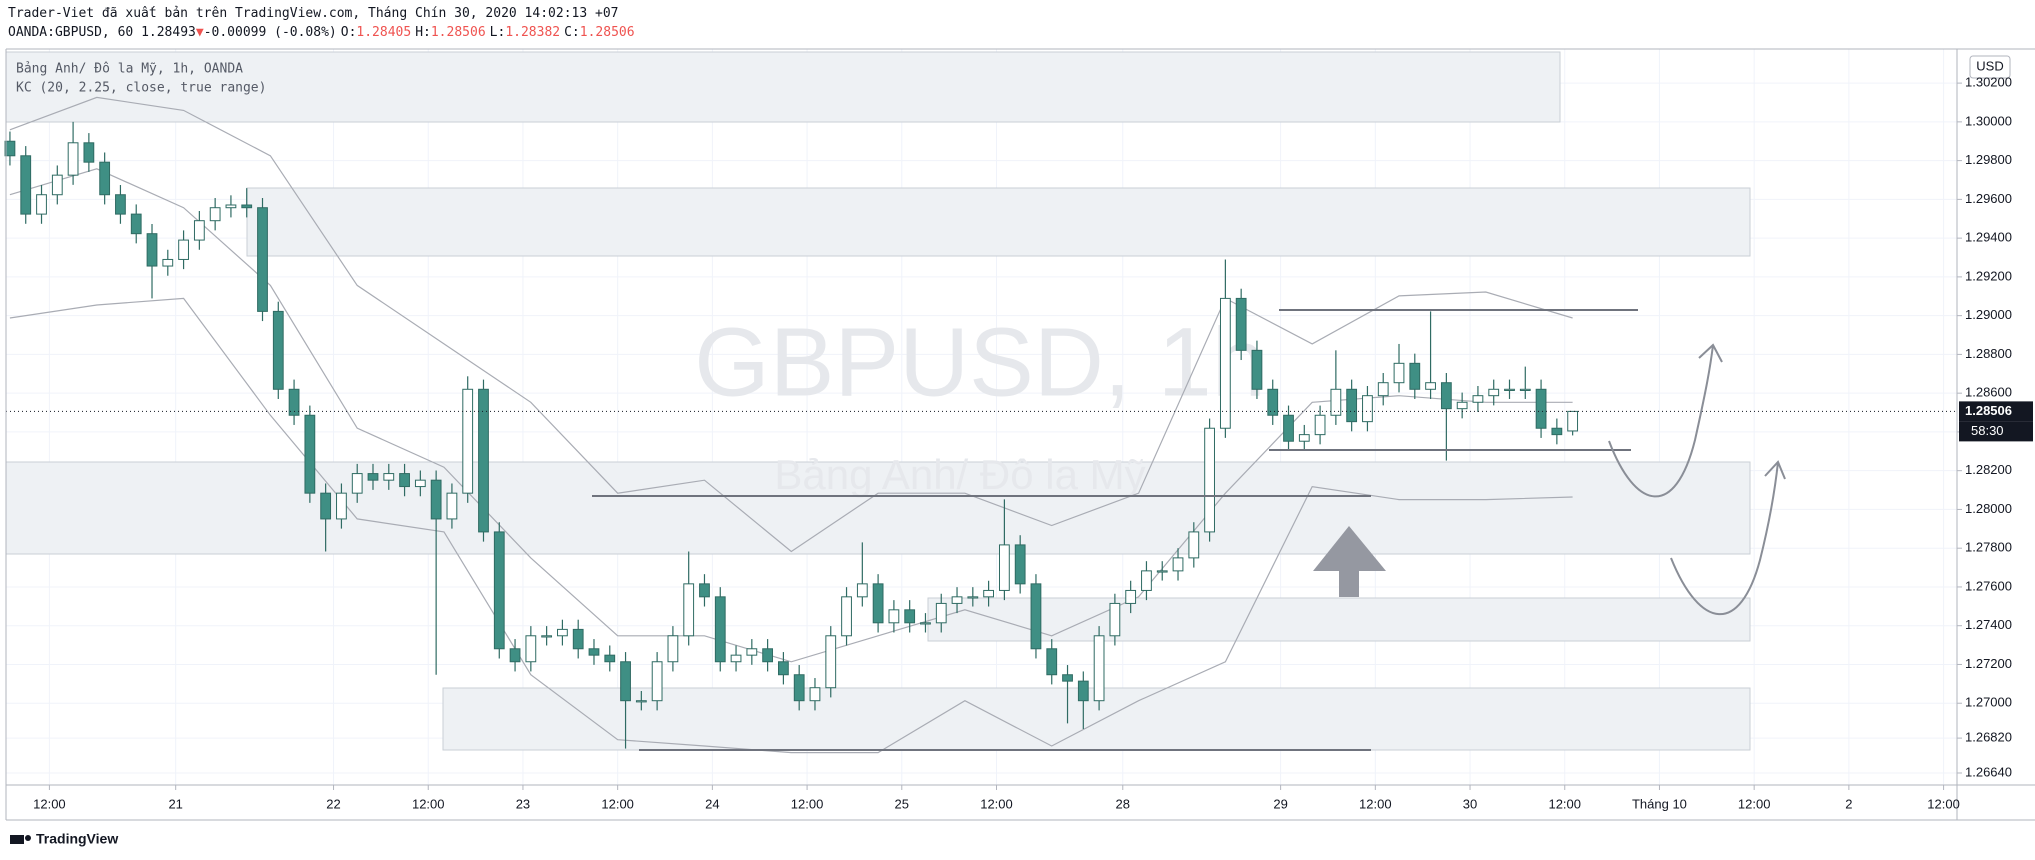 The height and width of the screenshot is (860, 2035). I want to click on x-tick-label: 21, so click(175, 803).